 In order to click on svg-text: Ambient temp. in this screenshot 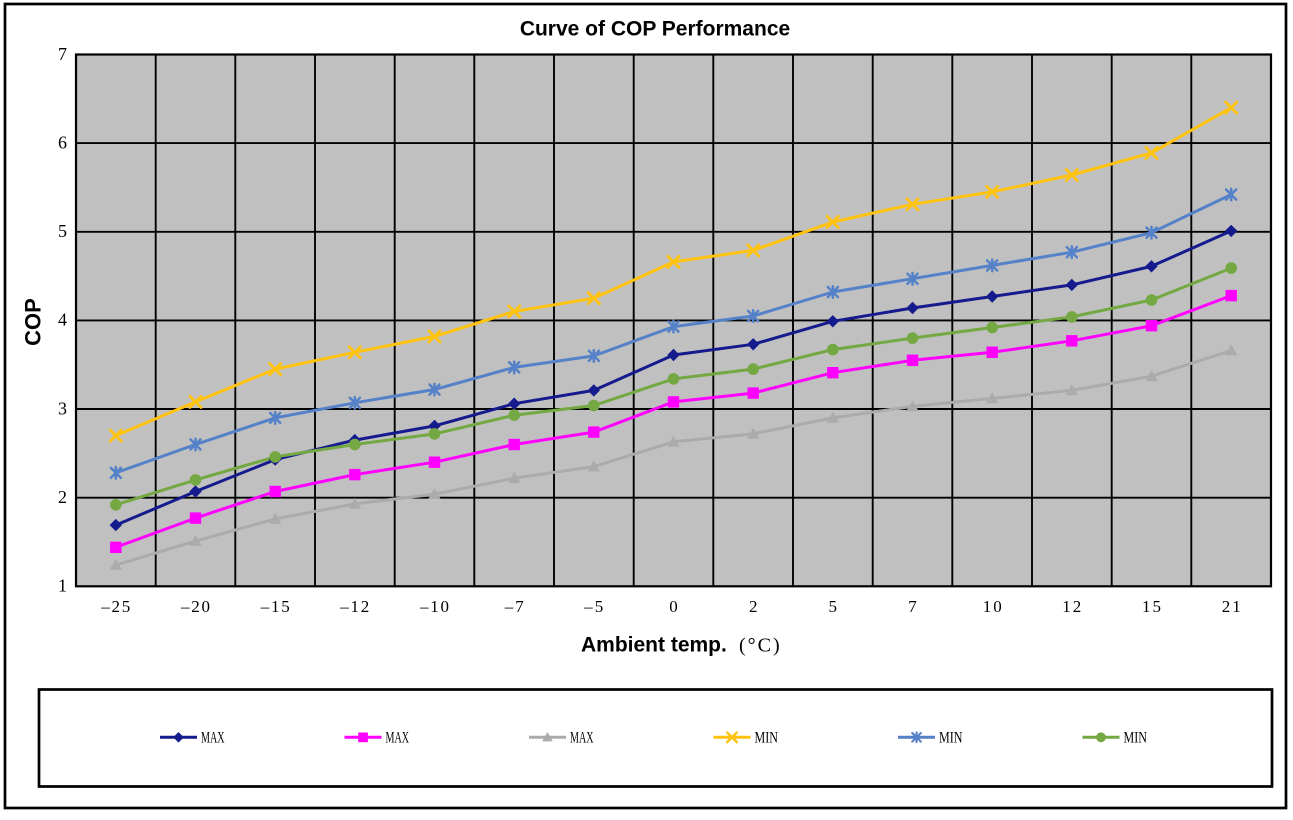, I will do `click(654, 645)`.